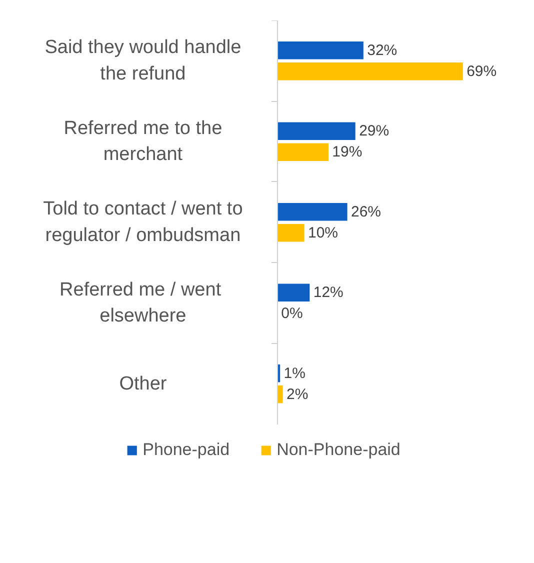 Image resolution: width=534 pixels, height=563 pixels. What do you see at coordinates (143, 142) in the screenshot?
I see `y-tick-label: Referred me to the merchant` at bounding box center [143, 142].